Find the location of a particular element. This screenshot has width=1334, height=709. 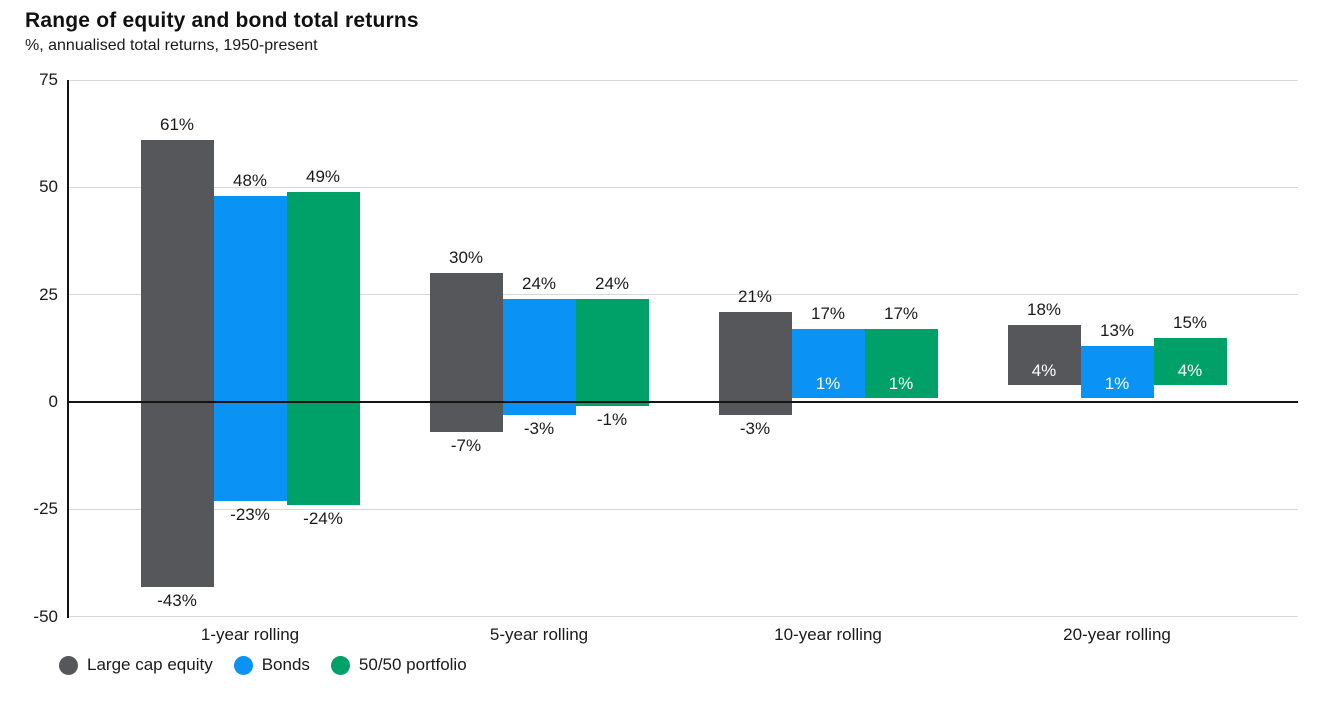

legend-label: Large cap equity is located at coordinates (150, 664).